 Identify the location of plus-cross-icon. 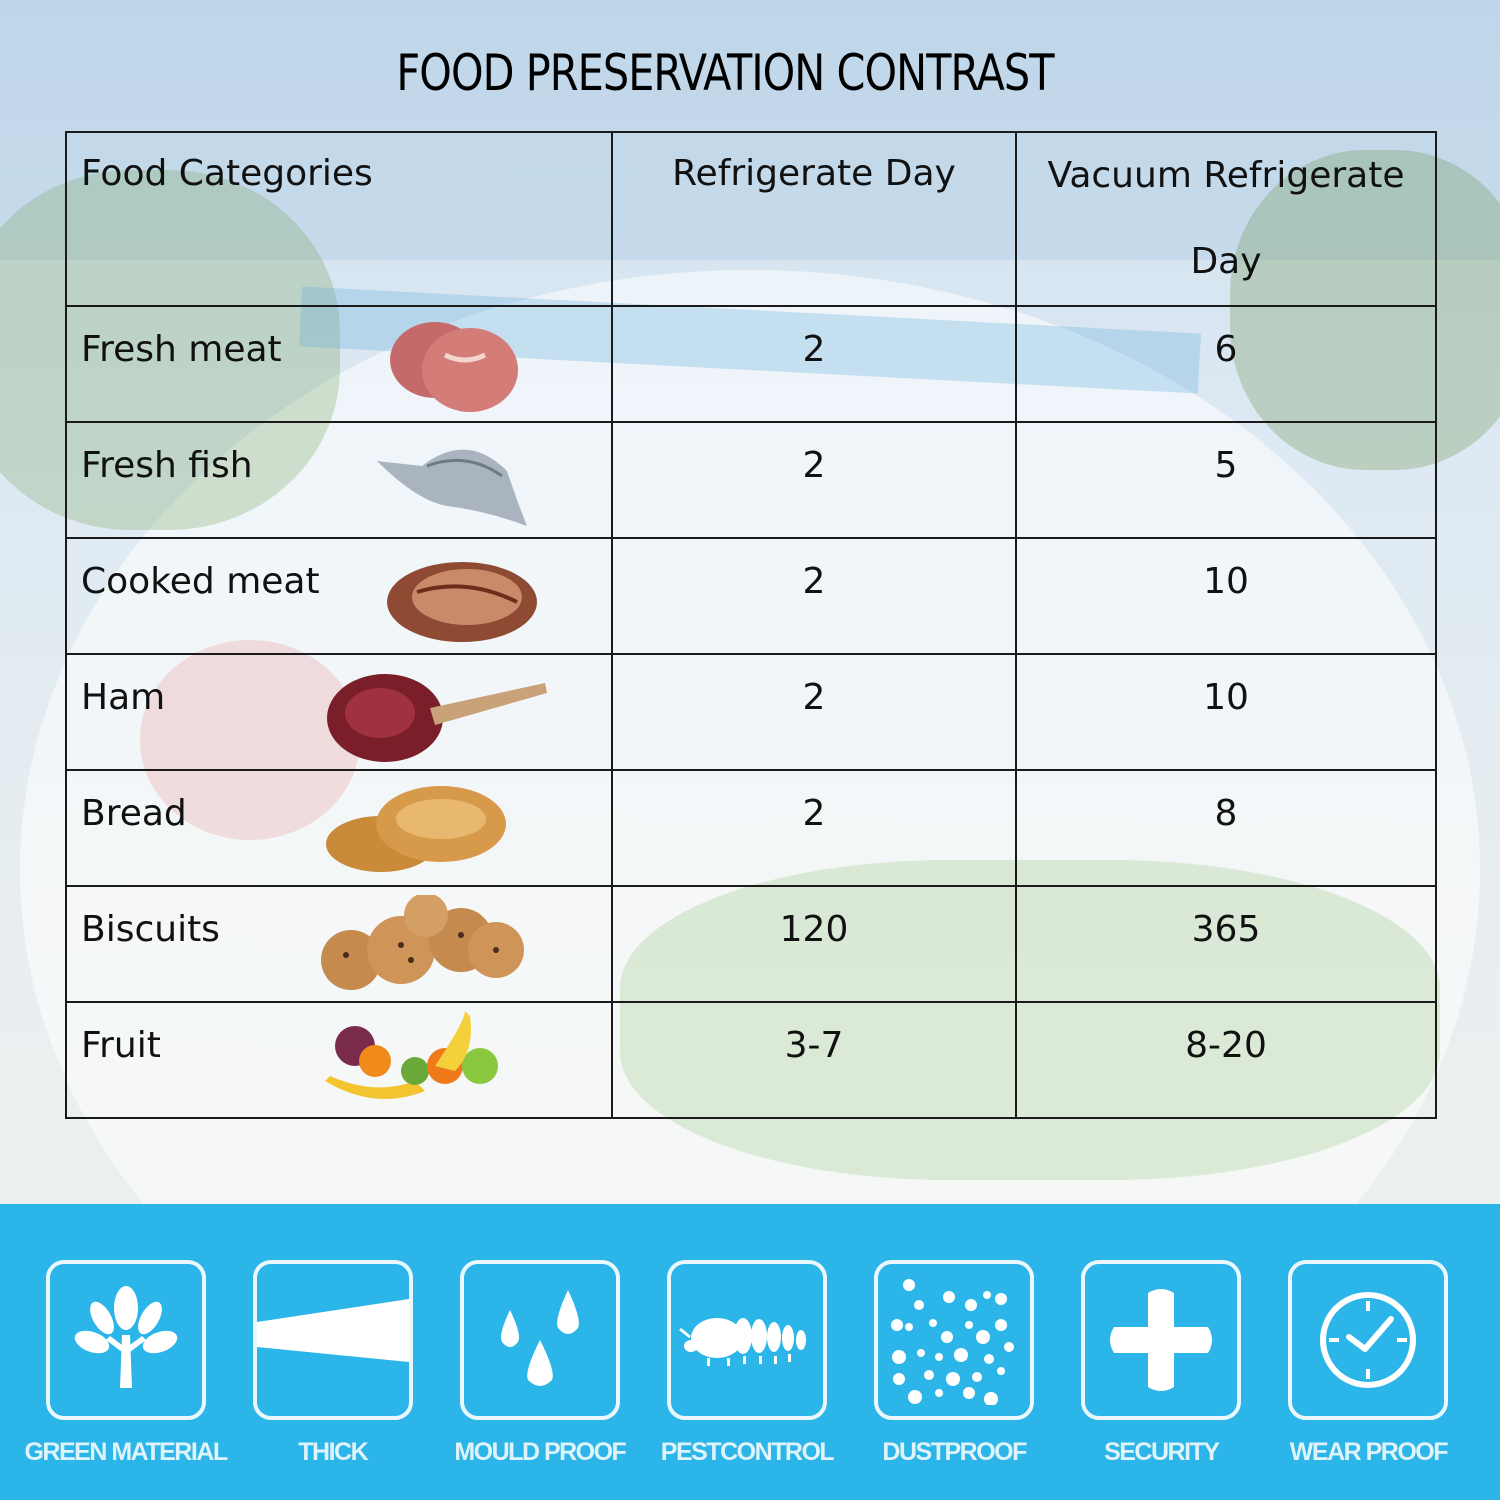
(1161, 1340).